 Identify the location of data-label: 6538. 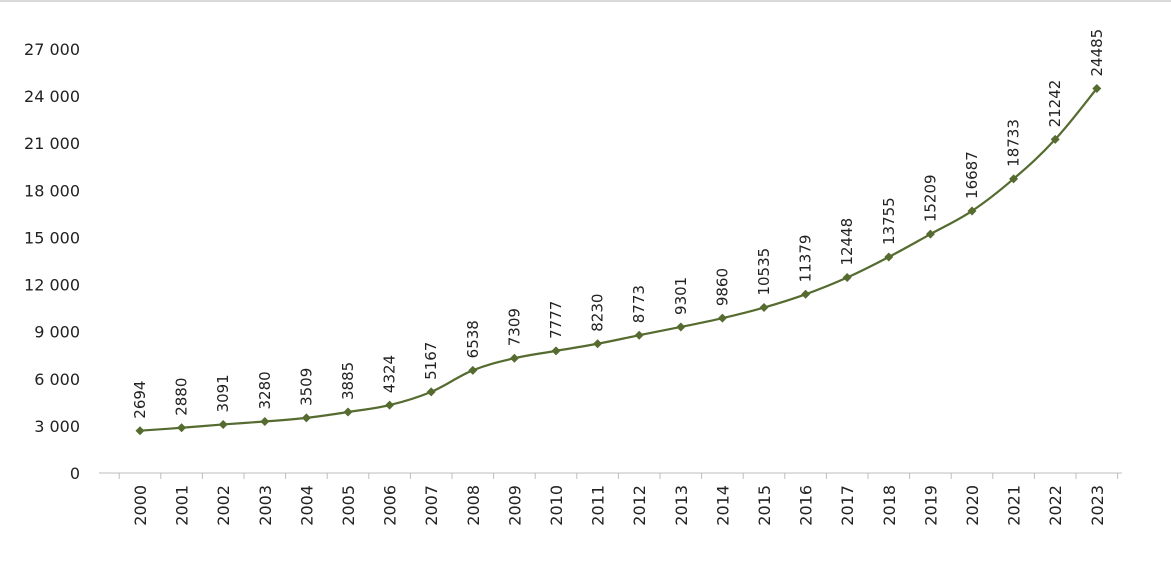
(473, 339).